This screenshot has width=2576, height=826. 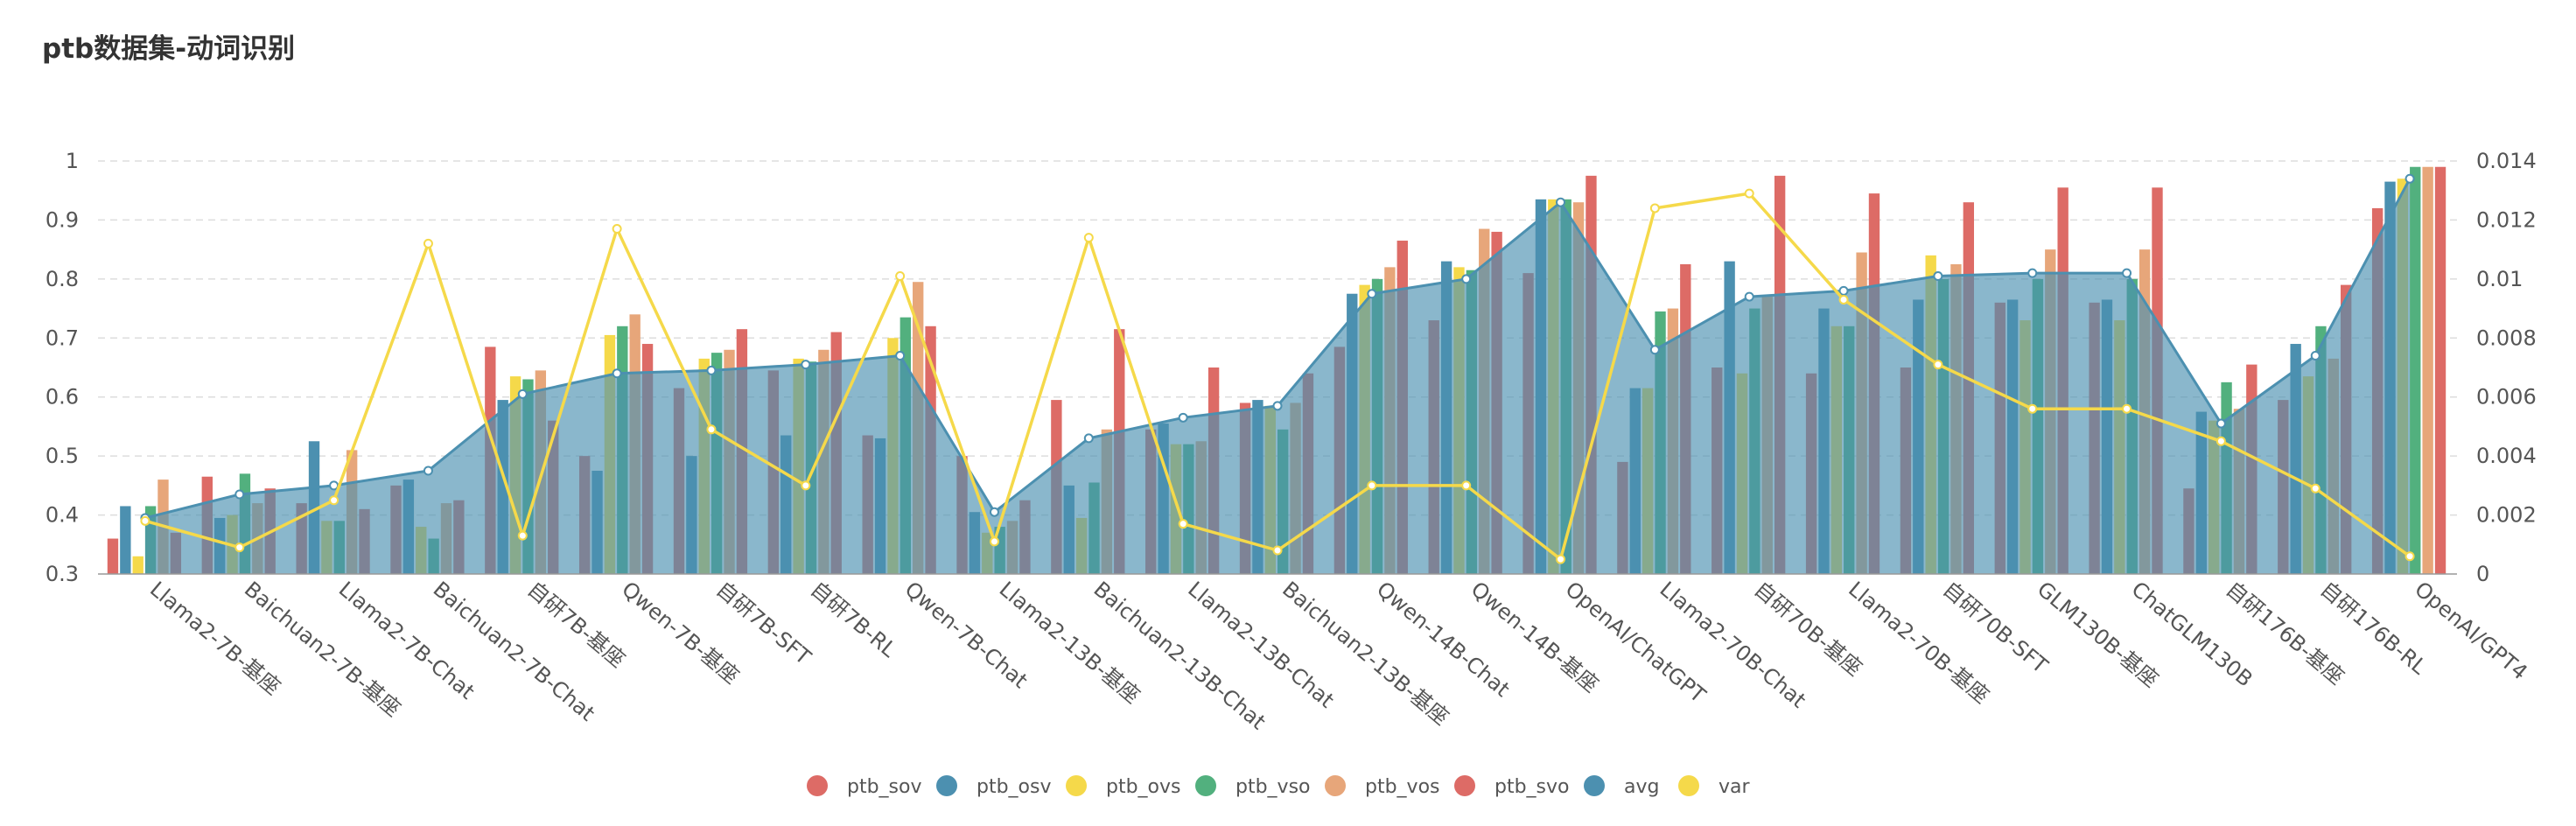 What do you see at coordinates (1143, 787) in the screenshot?
I see `legend-label-ptb_ovs: ptb_ovs` at bounding box center [1143, 787].